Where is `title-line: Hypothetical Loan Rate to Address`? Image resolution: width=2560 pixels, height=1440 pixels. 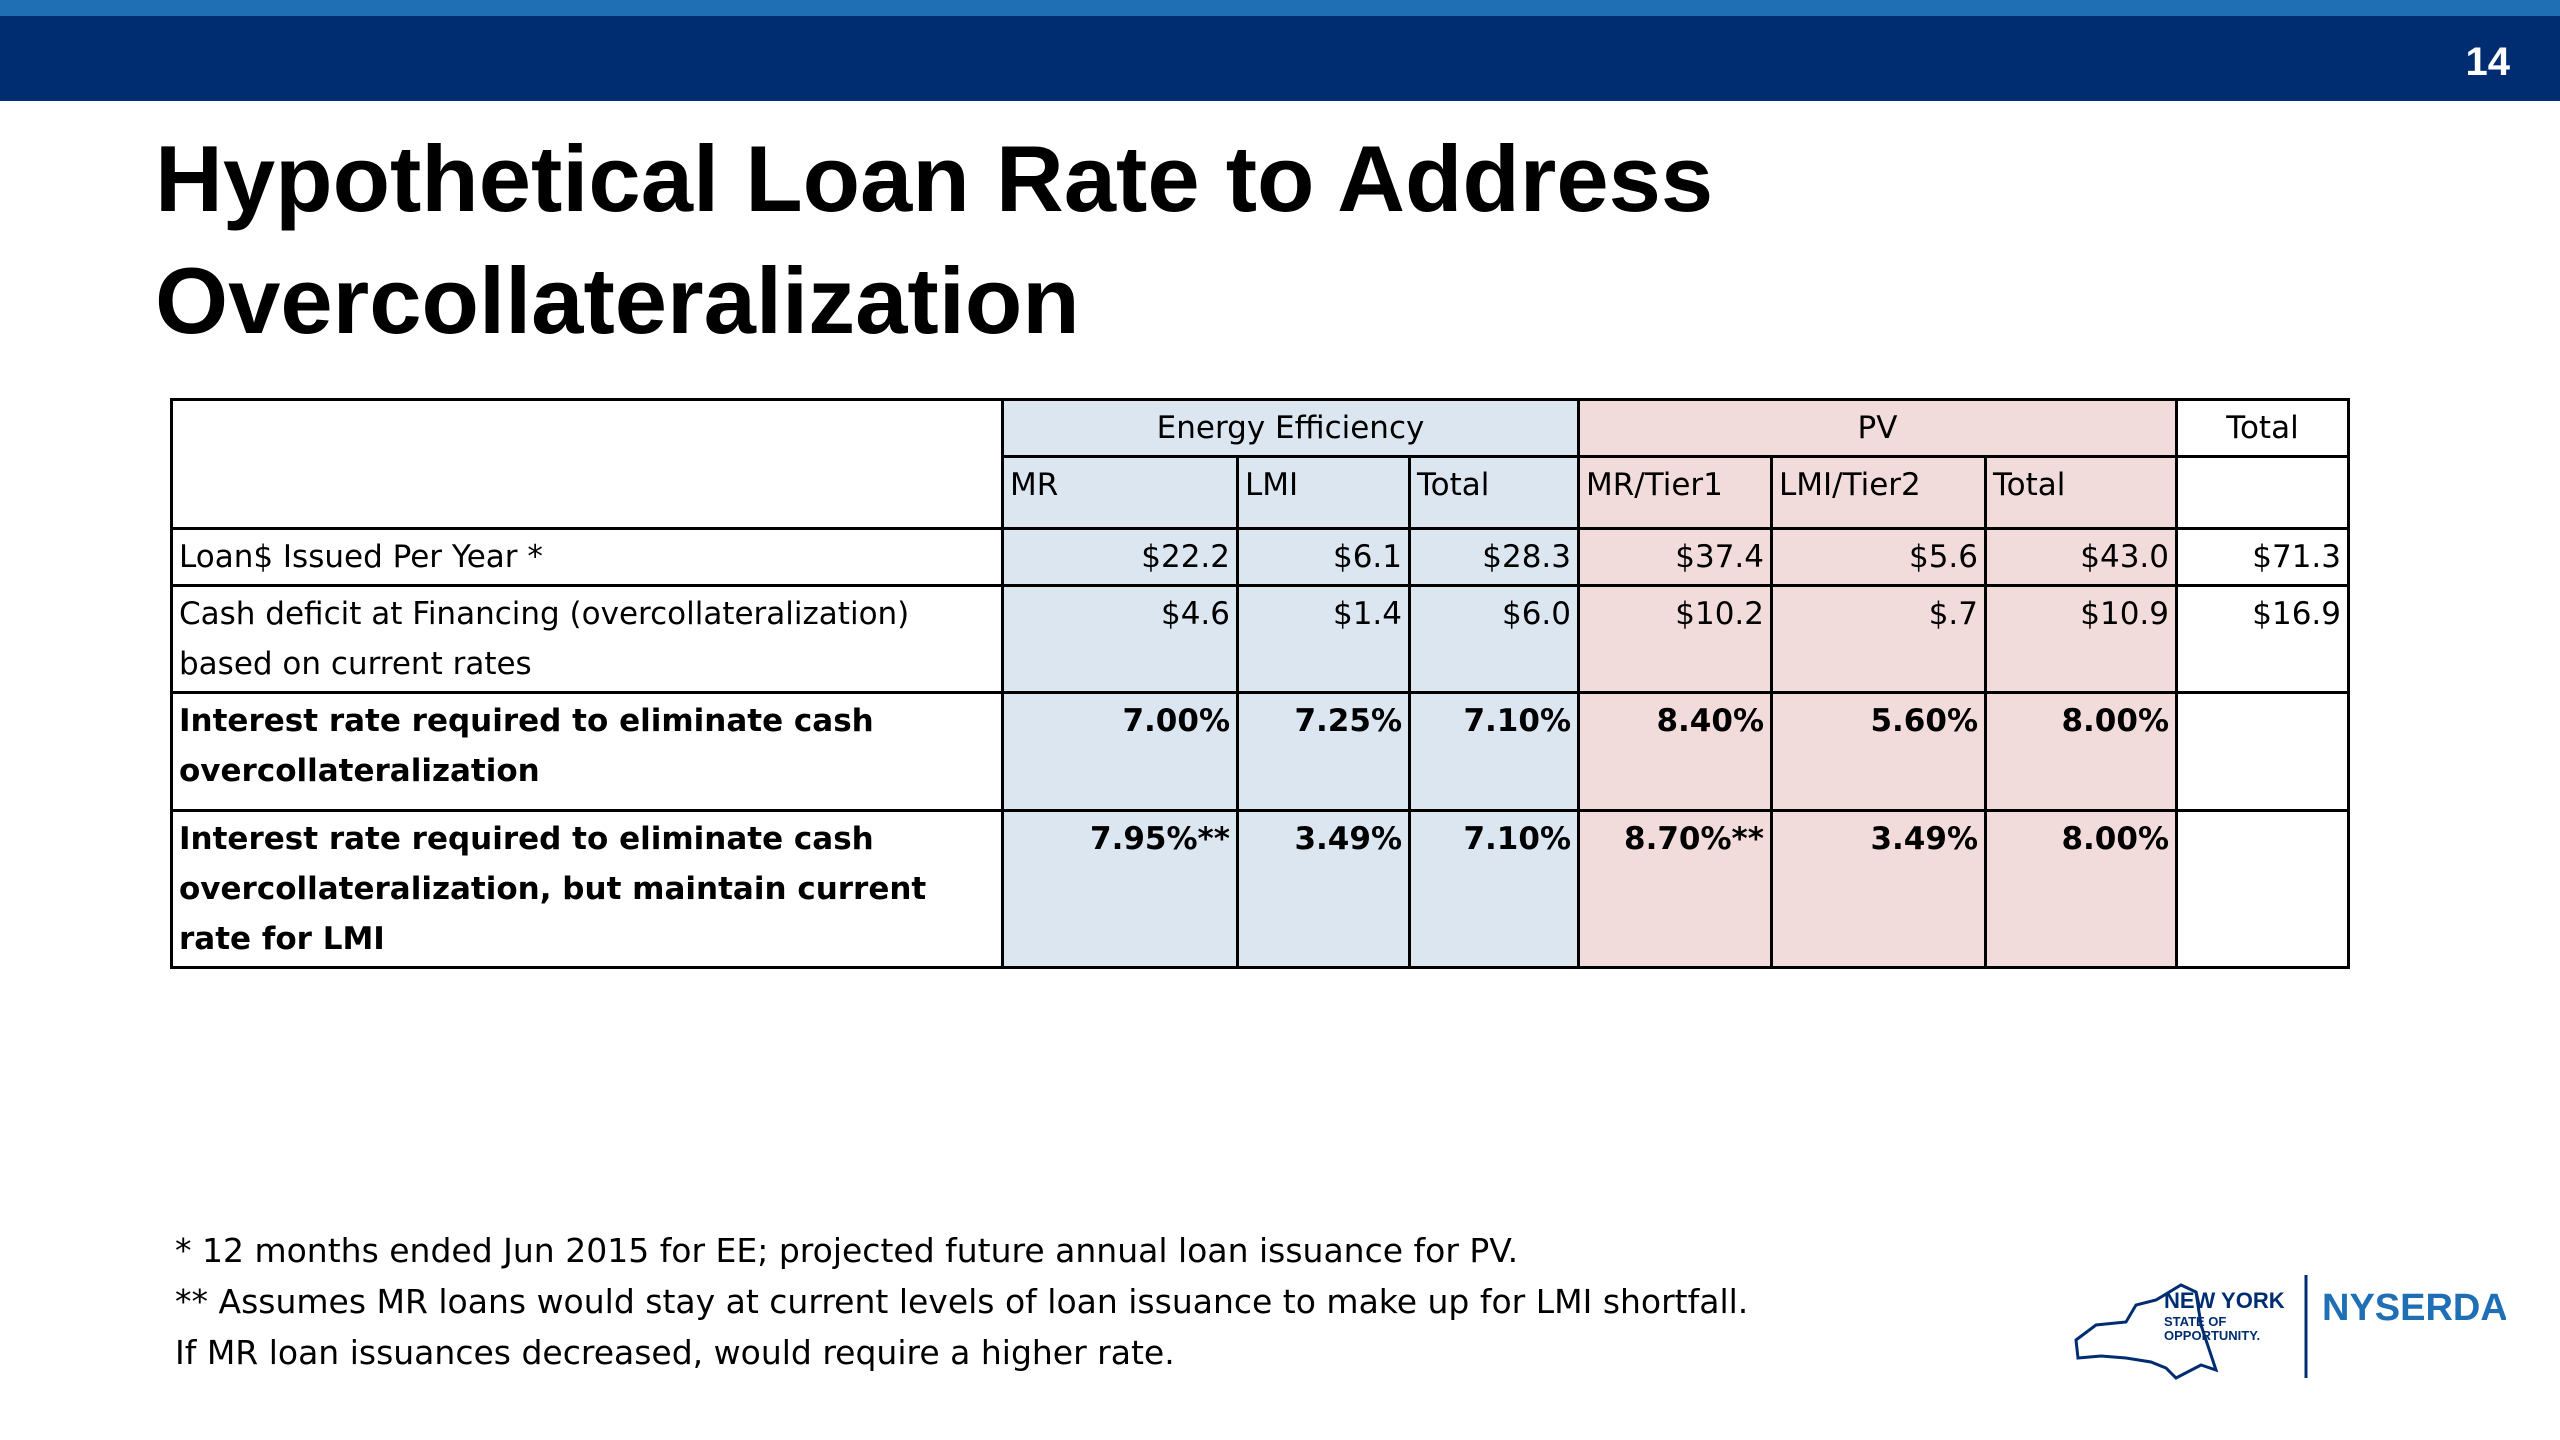 title-line: Hypothetical Loan Rate to Address is located at coordinates (934, 178).